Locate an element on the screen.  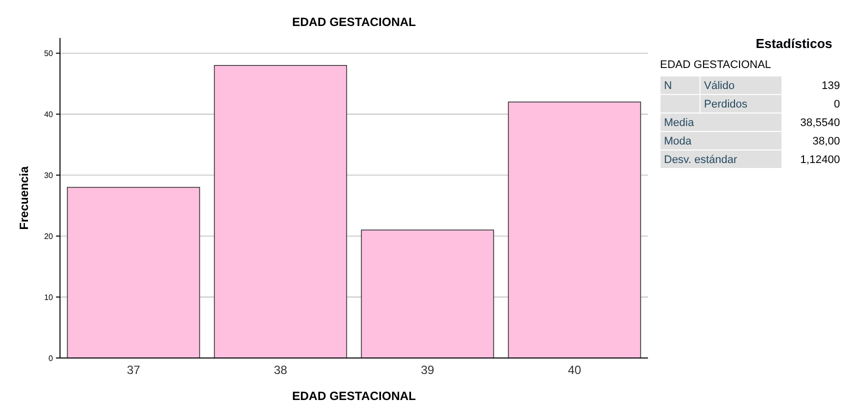
text: 38,00 is located at coordinates (826, 142).